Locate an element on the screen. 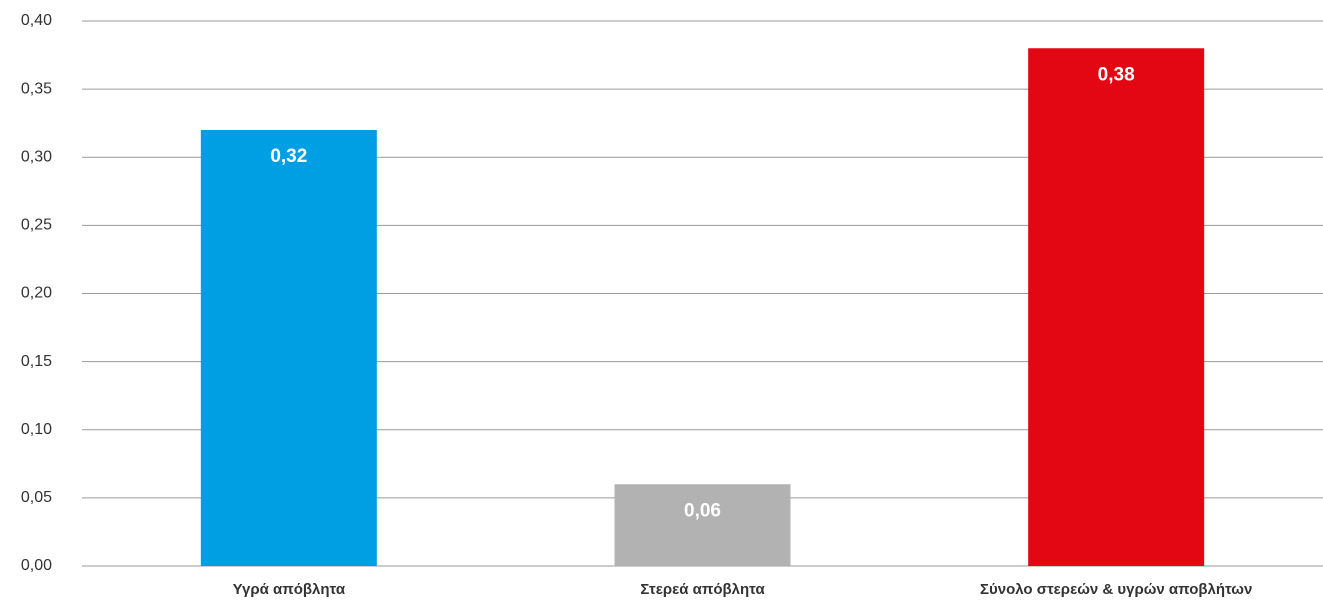 The width and height of the screenshot is (1323, 611). y-tick-label: 0,05 is located at coordinates (36, 497).